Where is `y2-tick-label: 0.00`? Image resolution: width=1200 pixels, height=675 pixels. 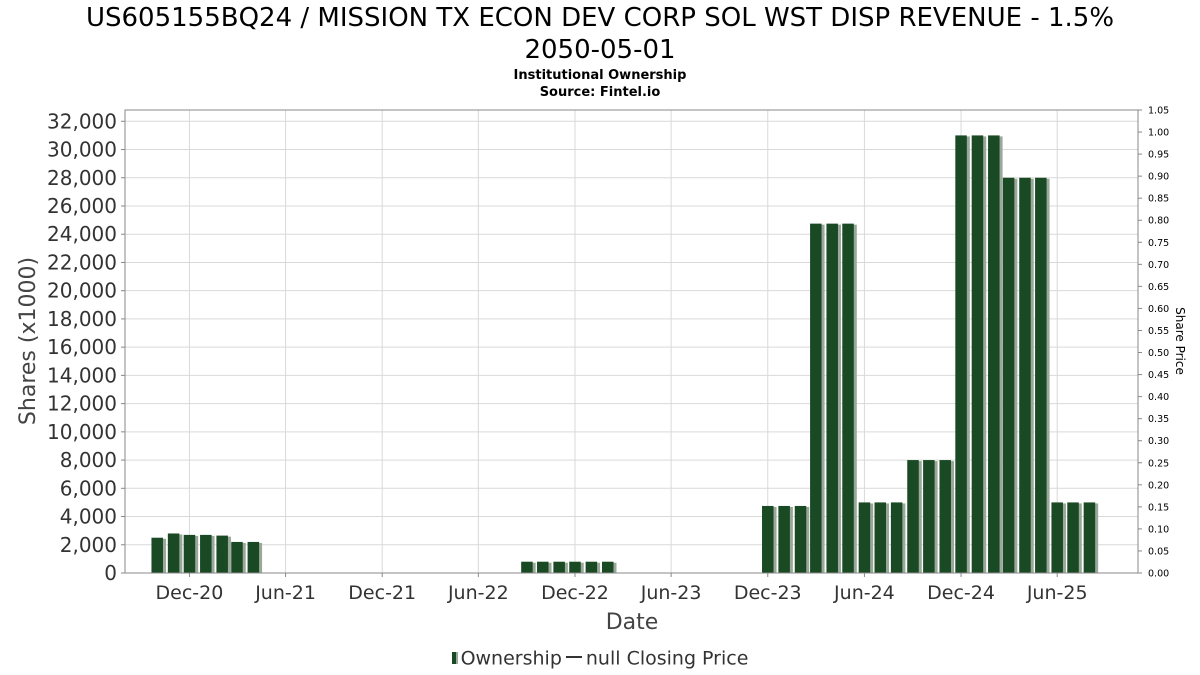
y2-tick-label: 0.00 is located at coordinates (1158, 574).